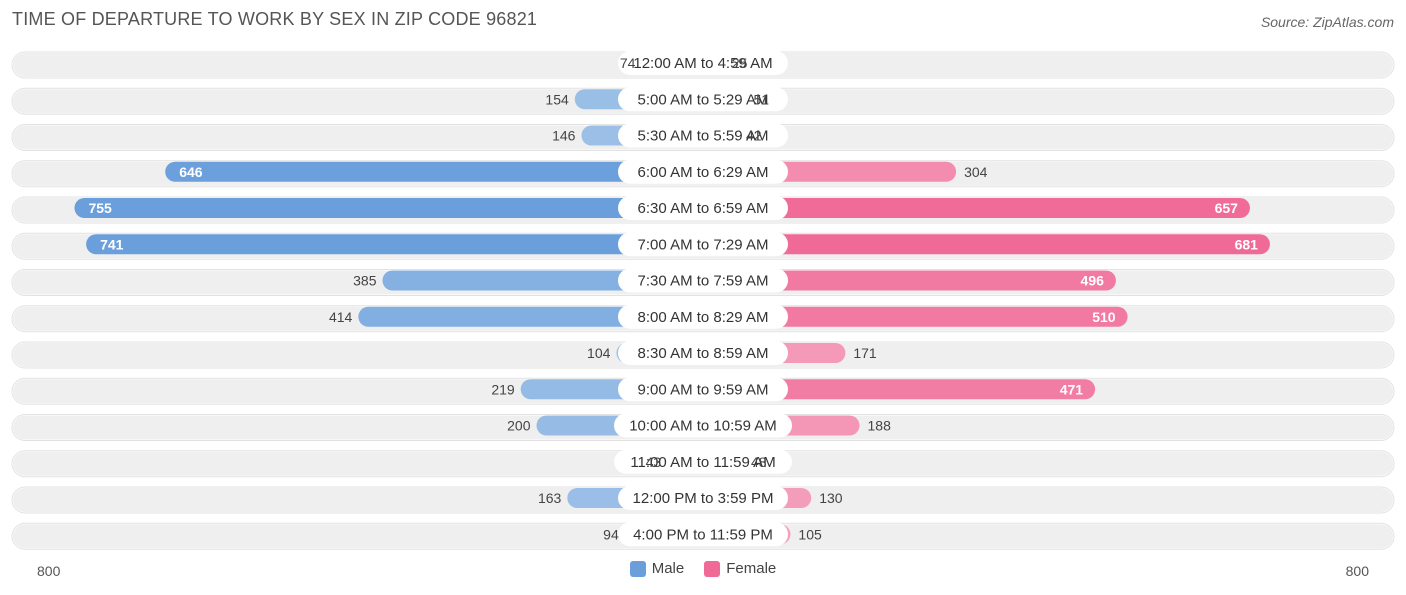 The image size is (1406, 595). I want to click on value-label-male: 43, so click(654, 462).